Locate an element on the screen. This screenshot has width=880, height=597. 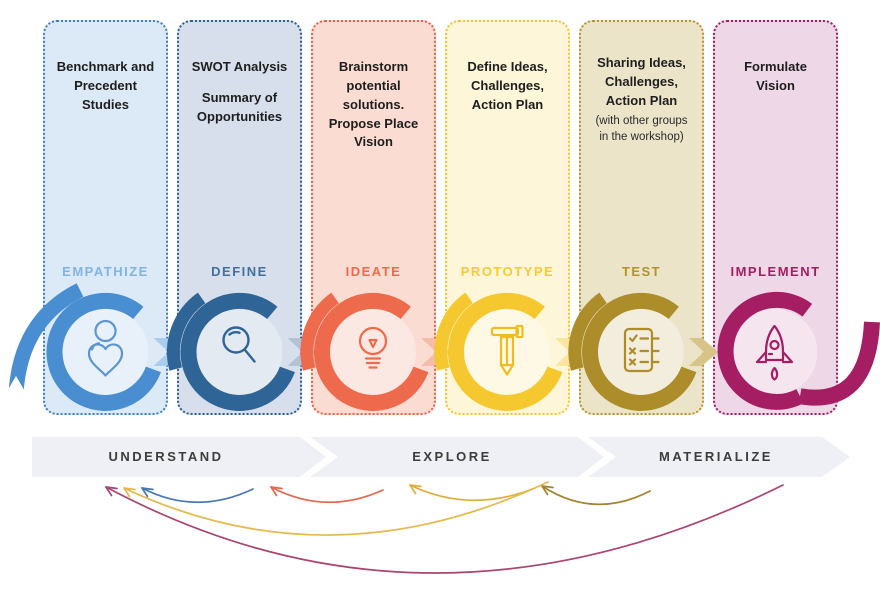
stage-subtitle: Summary of Opportunities is located at coordinates (239, 106).